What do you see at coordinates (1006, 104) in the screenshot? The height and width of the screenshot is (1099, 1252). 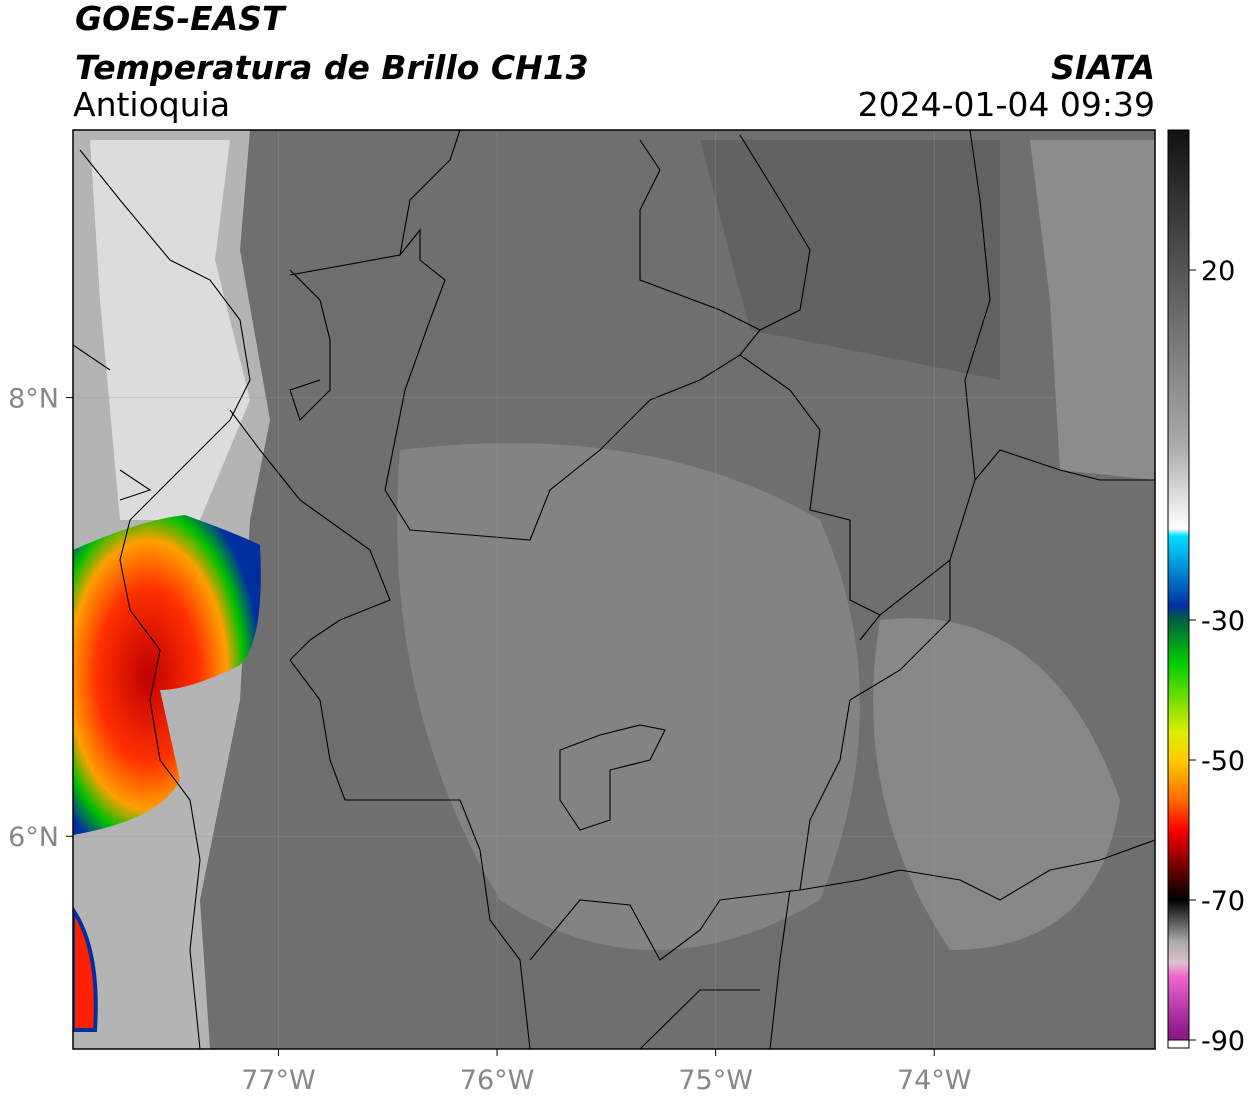 I see `datetime-label: 2024-01-04 09:39` at bounding box center [1006, 104].